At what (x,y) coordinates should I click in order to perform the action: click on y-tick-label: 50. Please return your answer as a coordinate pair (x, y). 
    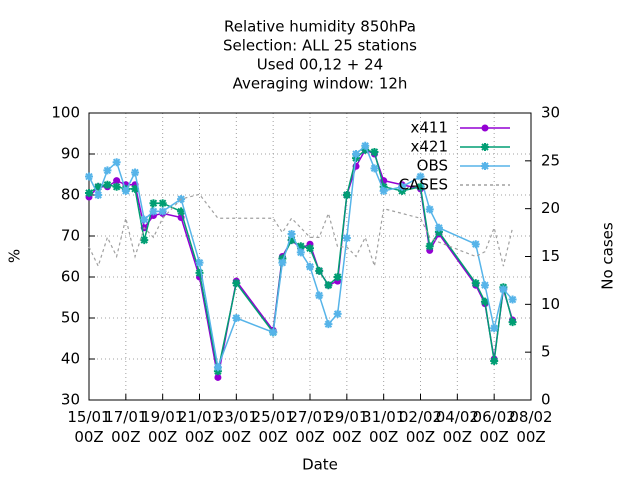
    Looking at the image, I should click on (70, 318).